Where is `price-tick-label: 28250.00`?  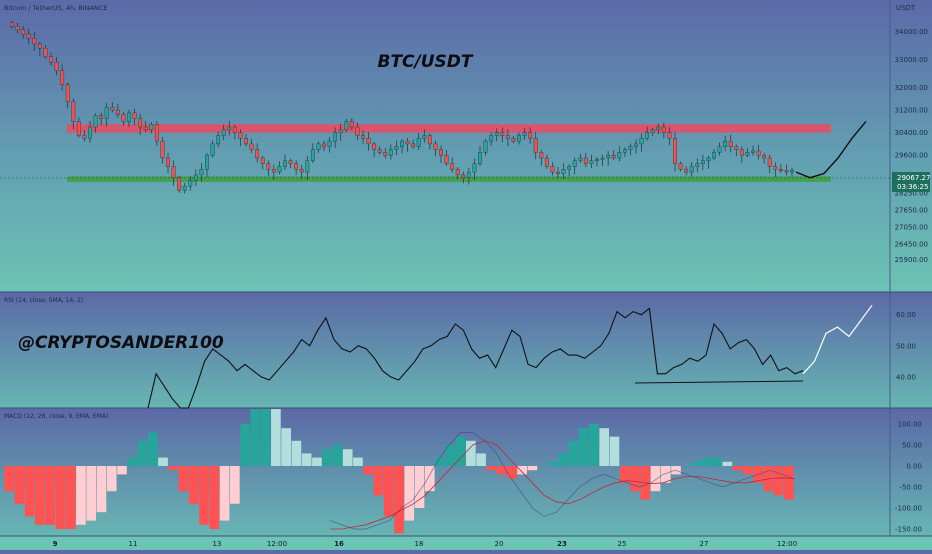
price-tick-label: 28250.00 is located at coordinates (911, 194).